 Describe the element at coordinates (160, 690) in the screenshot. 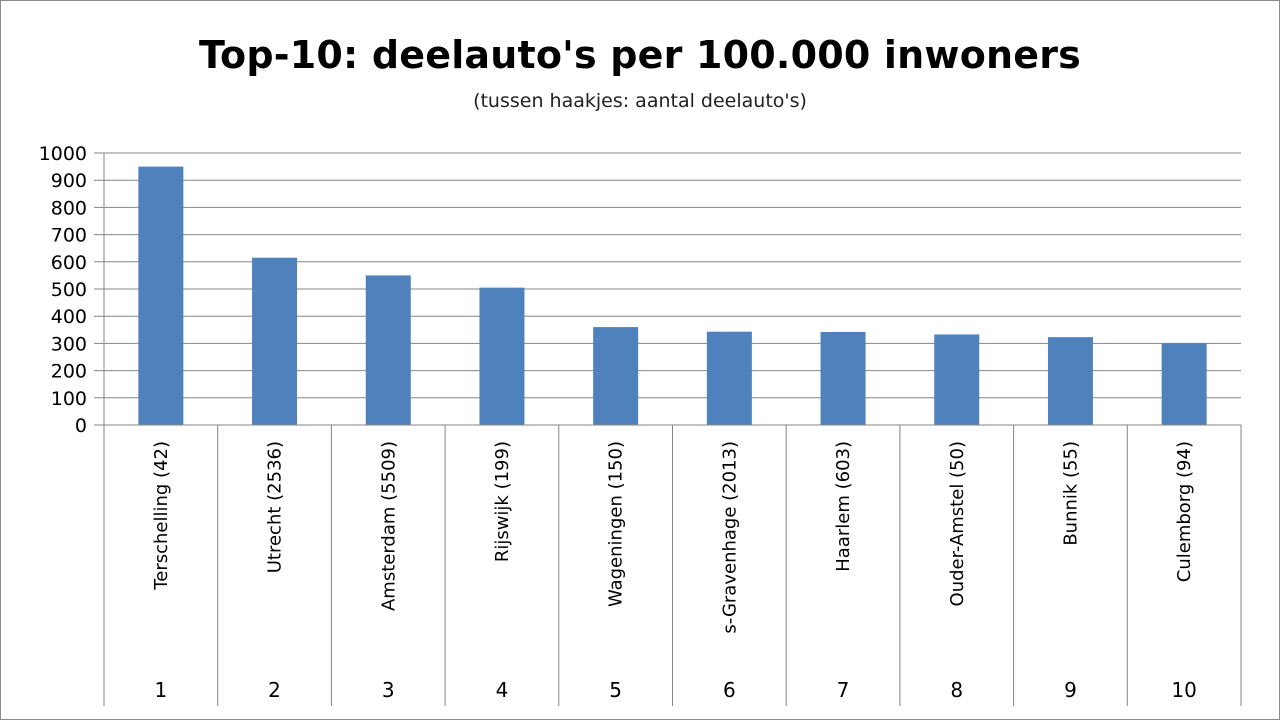

I see `x-rank-label: 1` at that location.